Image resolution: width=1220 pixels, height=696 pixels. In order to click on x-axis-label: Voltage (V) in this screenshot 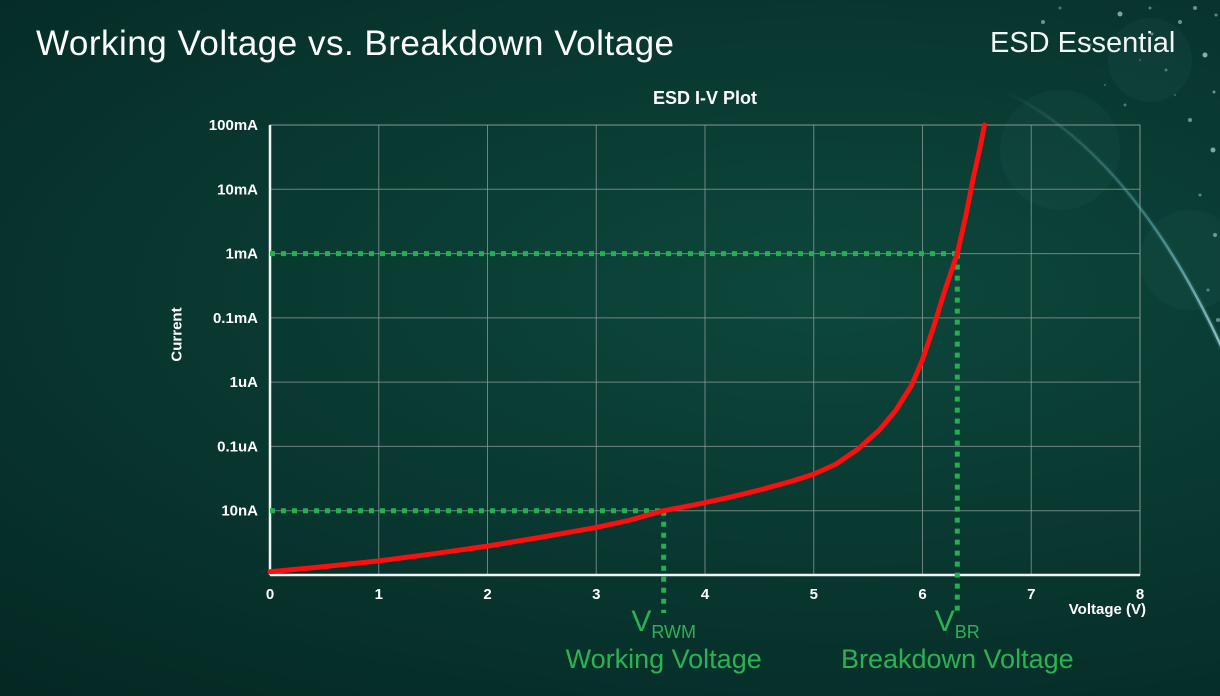, I will do `click(1107, 609)`.